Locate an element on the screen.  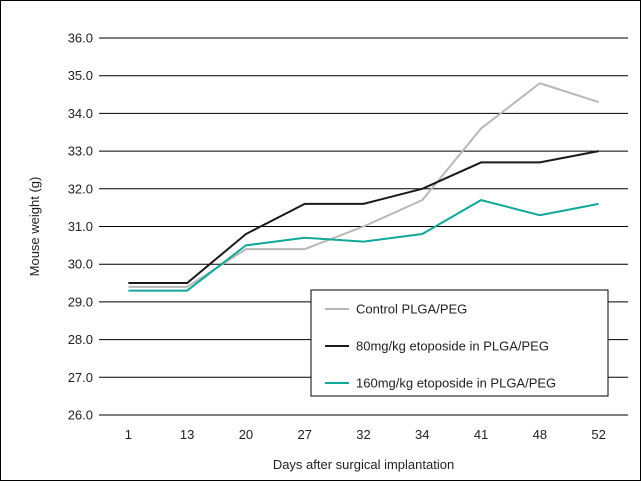
x-tick-label: 34 is located at coordinates (422, 434).